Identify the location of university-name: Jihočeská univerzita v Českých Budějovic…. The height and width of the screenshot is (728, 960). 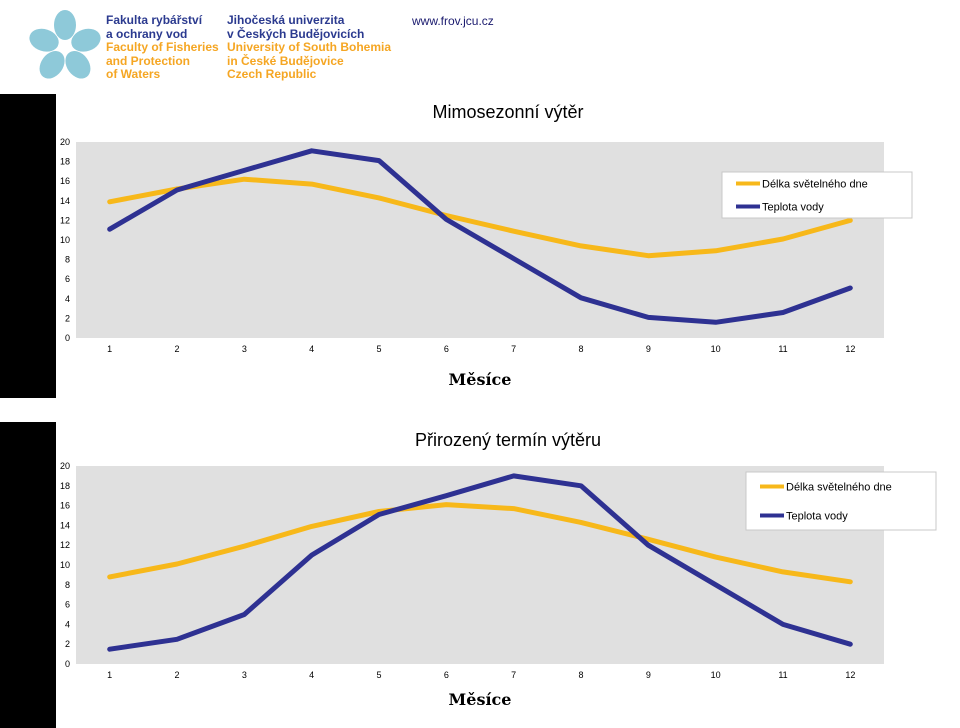
(309, 47).